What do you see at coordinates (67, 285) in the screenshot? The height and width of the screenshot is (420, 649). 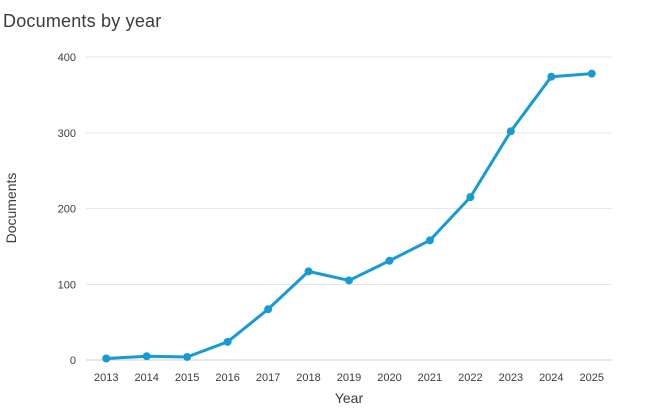 I see `y-tick-label-100: 100` at bounding box center [67, 285].